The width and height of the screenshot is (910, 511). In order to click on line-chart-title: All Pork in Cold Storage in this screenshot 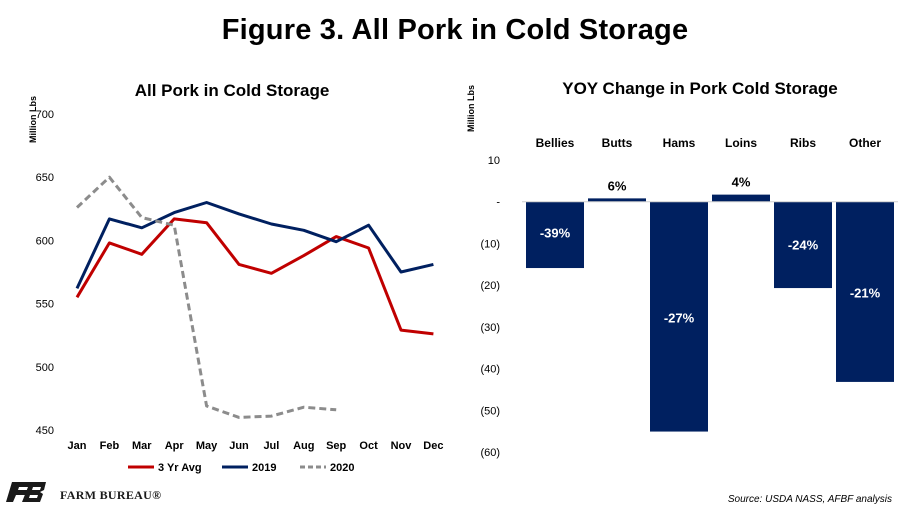, I will do `click(232, 90)`.